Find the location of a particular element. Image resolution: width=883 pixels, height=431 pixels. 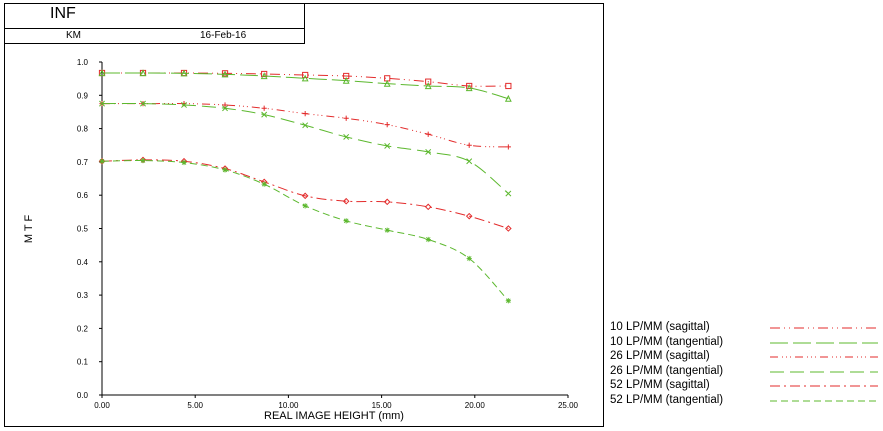

x-tick-label: 0.00 is located at coordinates (102, 405).